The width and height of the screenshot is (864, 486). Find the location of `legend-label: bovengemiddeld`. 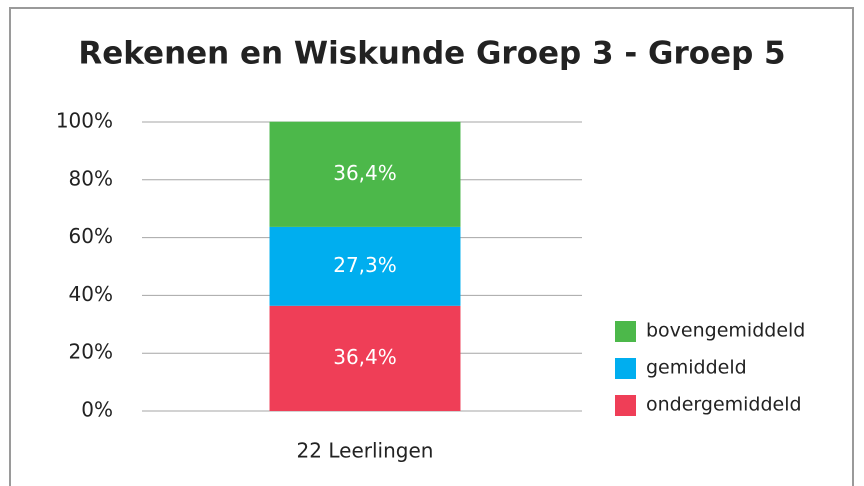

legend-label: bovengemiddeld is located at coordinates (725, 331).